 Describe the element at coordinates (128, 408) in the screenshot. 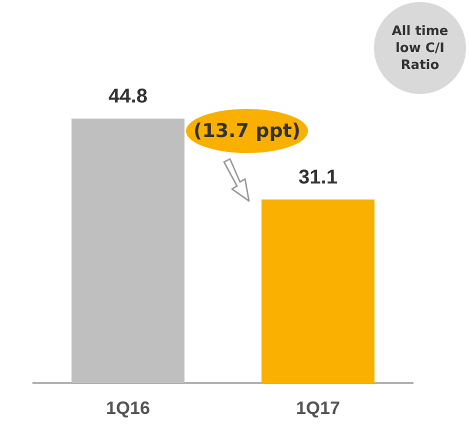

I see `x-tick-label: 1Q16` at that location.